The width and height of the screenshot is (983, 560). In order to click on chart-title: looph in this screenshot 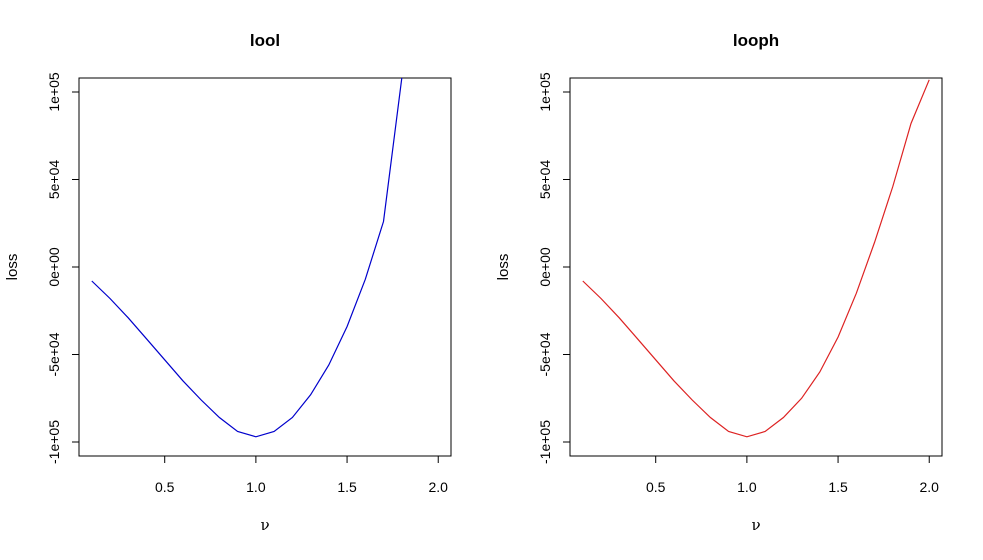, I will do `click(756, 40)`.